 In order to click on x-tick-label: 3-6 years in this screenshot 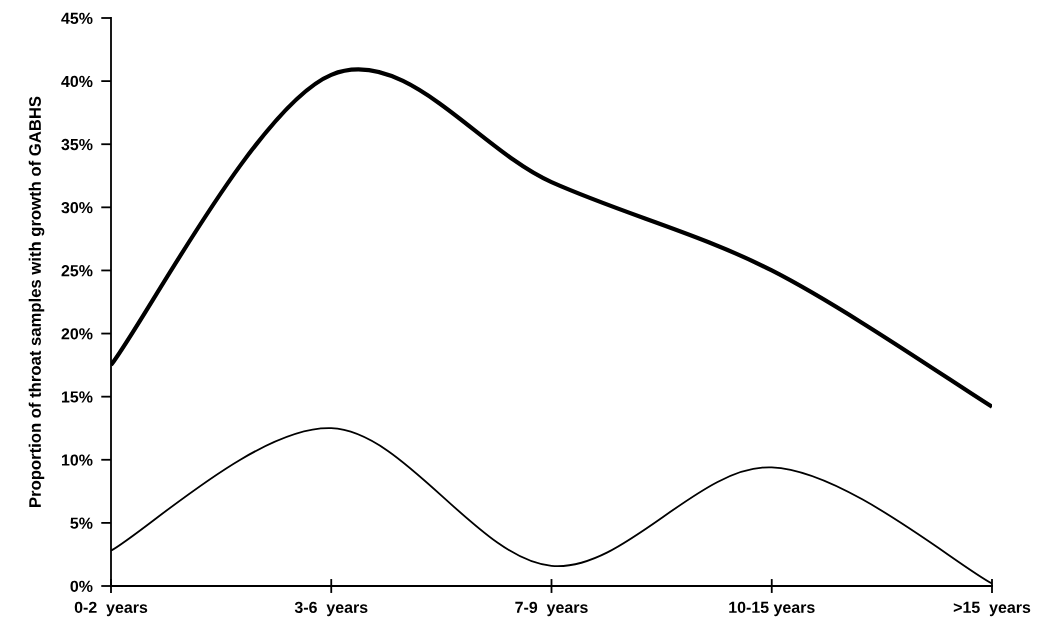, I will do `click(331, 609)`.